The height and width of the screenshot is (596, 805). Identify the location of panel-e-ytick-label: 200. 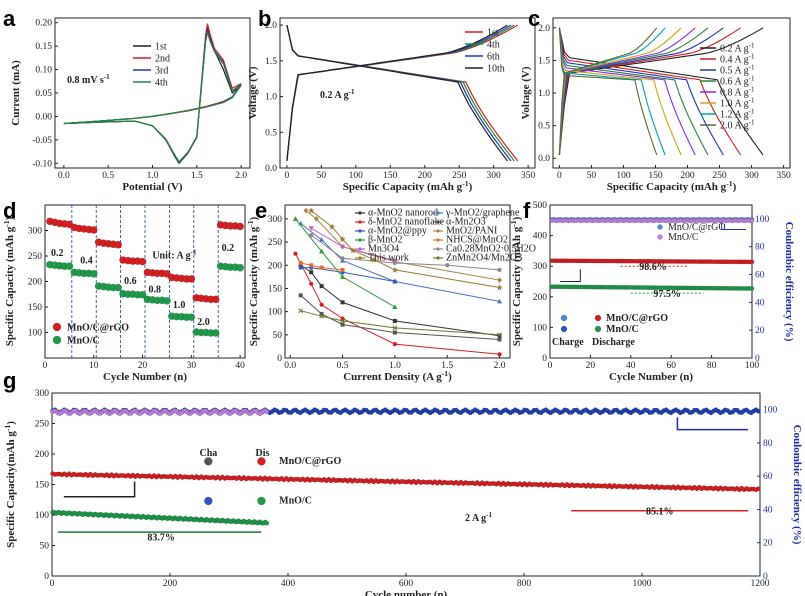
(275, 266).